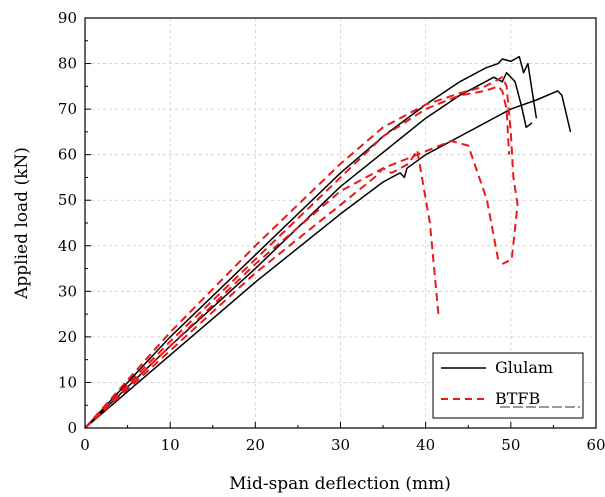 Image resolution: width=605 pixels, height=497 pixels. What do you see at coordinates (67, 382) in the screenshot?
I see `y-tick-label: 10` at bounding box center [67, 382].